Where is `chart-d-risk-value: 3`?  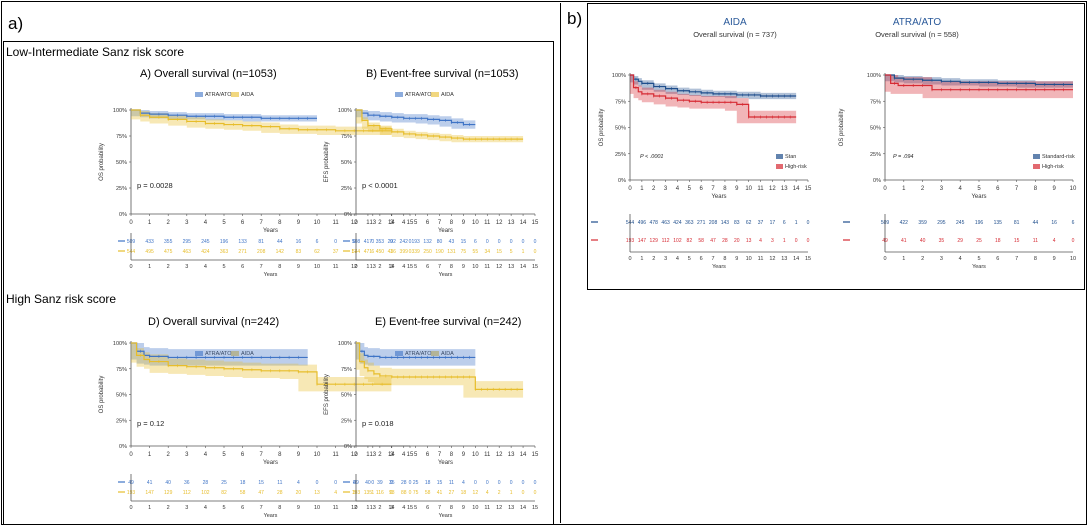 chart-d-risk-value: 3 is located at coordinates (354, 493).